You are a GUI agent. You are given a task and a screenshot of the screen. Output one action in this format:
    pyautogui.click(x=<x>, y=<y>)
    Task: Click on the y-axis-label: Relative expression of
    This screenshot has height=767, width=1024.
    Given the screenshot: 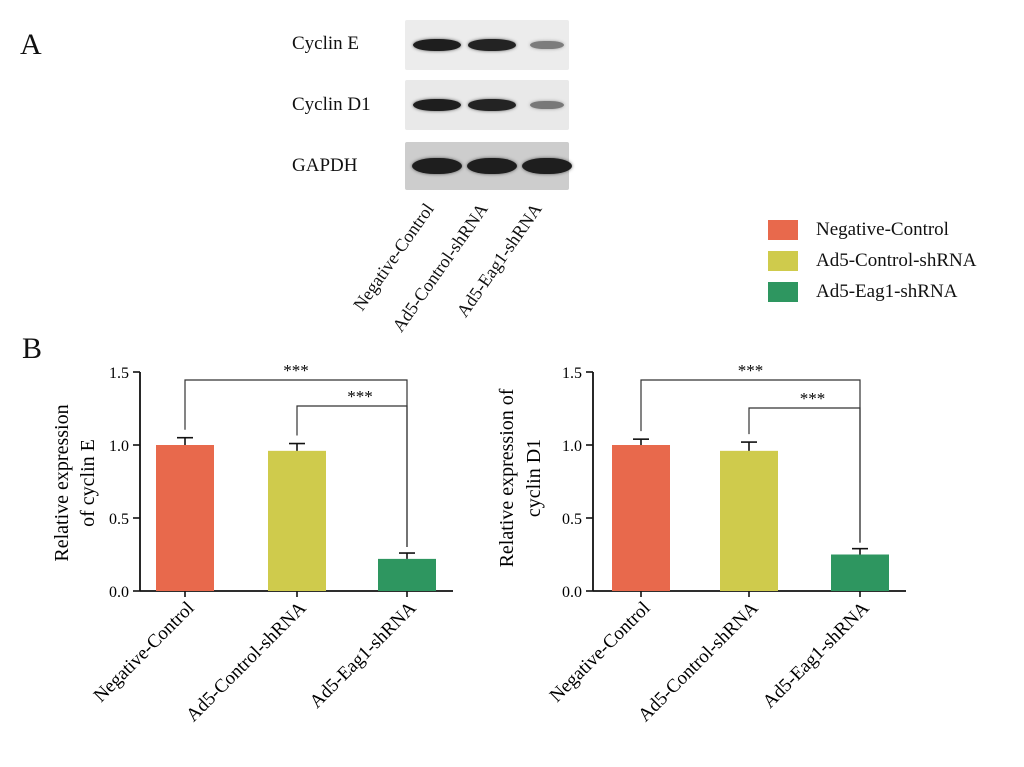 What is the action you would take?
    pyautogui.click(x=507, y=477)
    